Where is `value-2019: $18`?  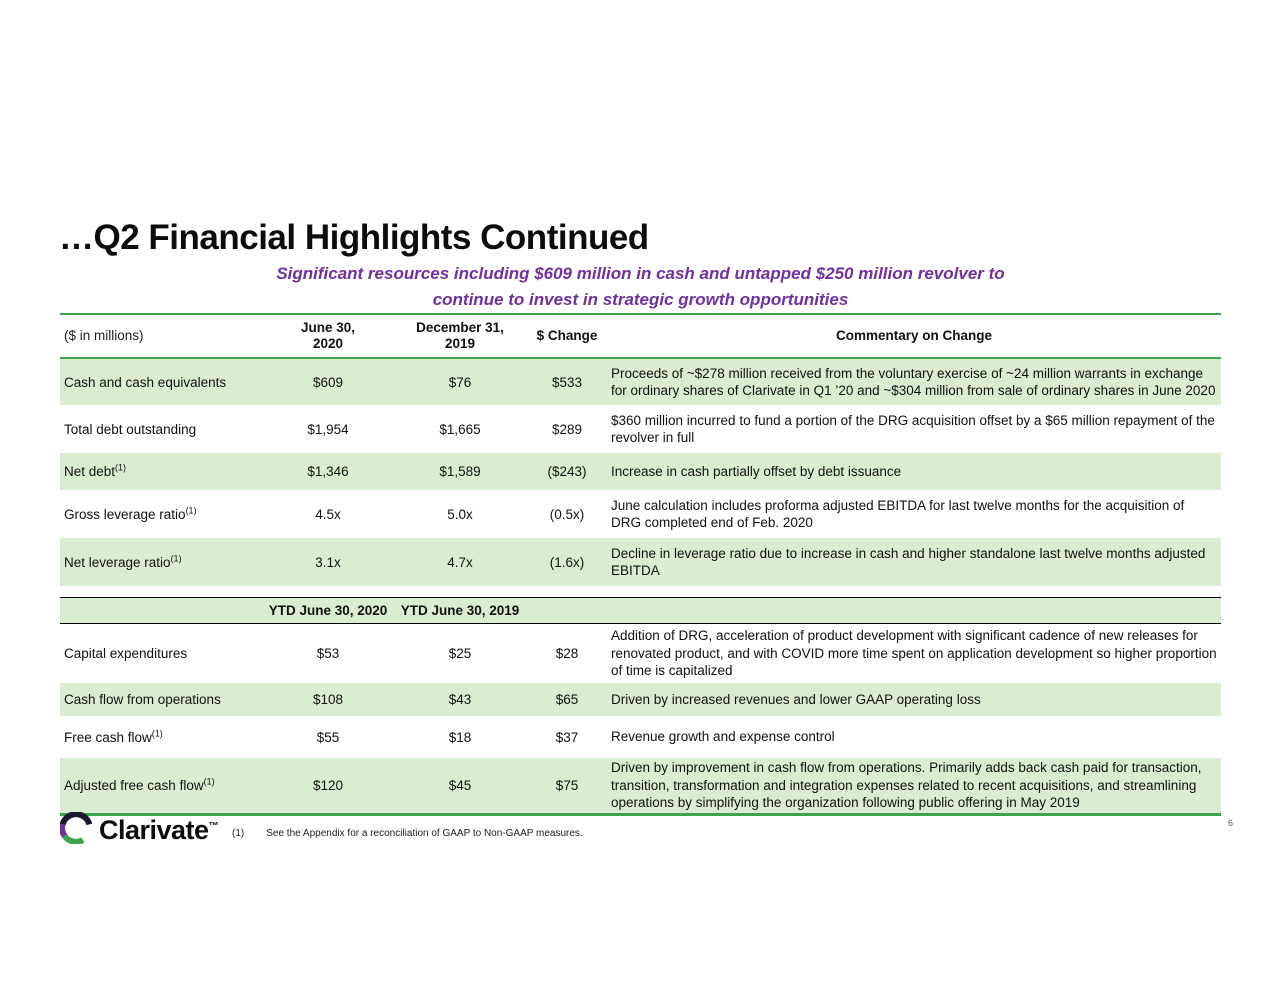 value-2019: $18 is located at coordinates (460, 737).